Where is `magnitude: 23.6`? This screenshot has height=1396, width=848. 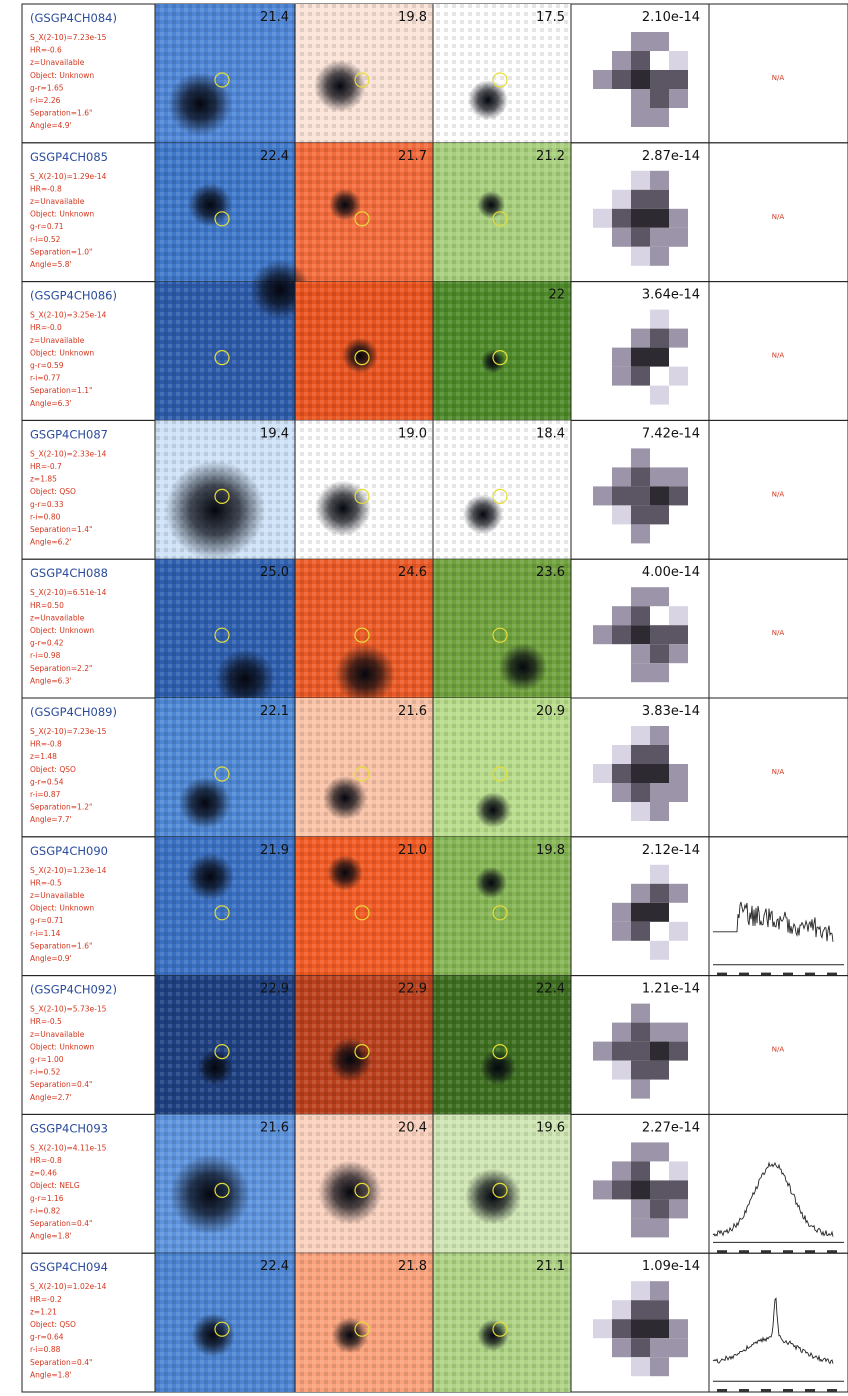 magnitude: 23.6 is located at coordinates (550, 572).